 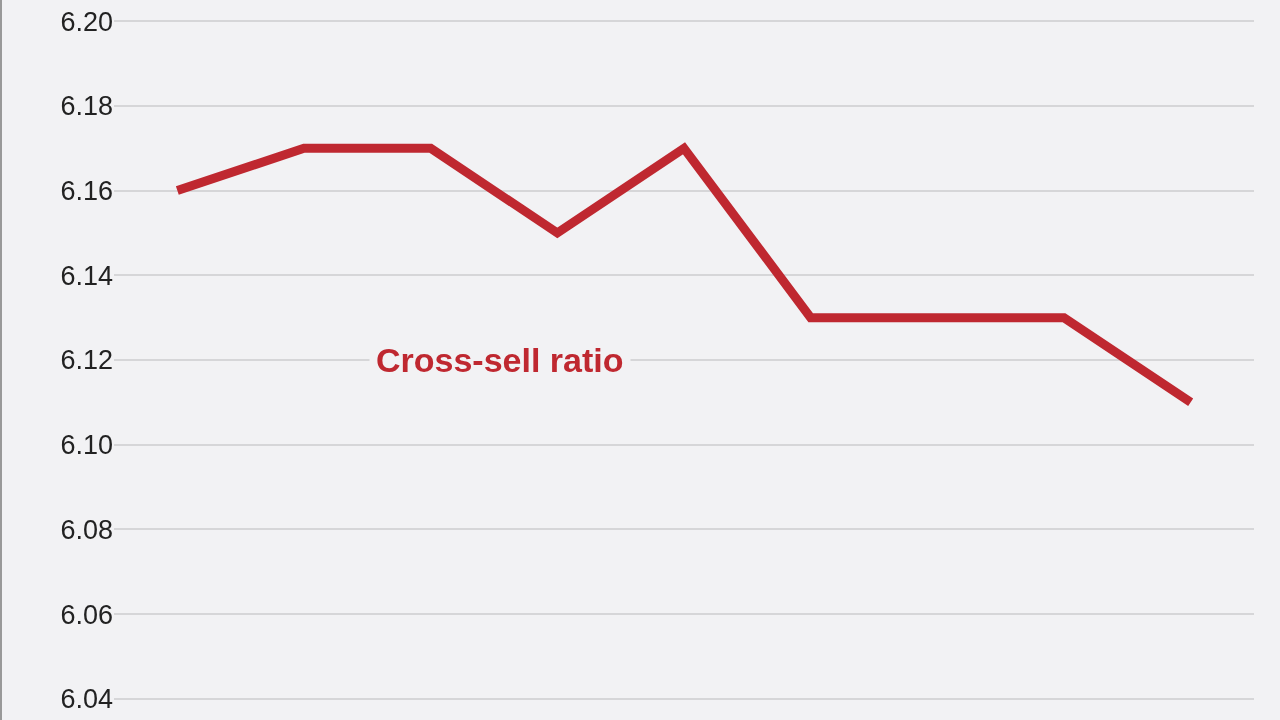 What do you see at coordinates (86, 191) in the screenshot?
I see `y-tick-label: 6.16` at bounding box center [86, 191].